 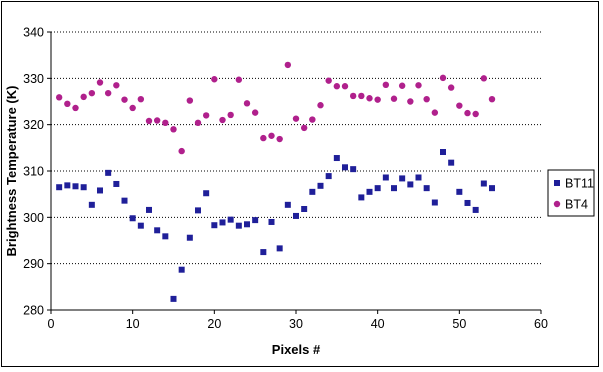 What do you see at coordinates (573, 194) in the screenshot?
I see `legend-entries: BT11 BT4` at bounding box center [573, 194].